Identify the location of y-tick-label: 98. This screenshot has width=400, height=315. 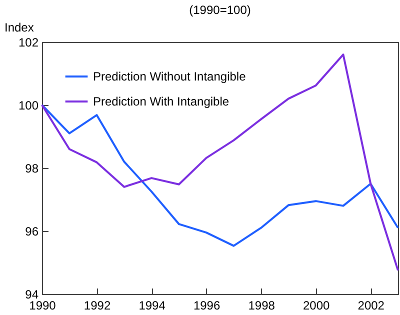
(32, 169).